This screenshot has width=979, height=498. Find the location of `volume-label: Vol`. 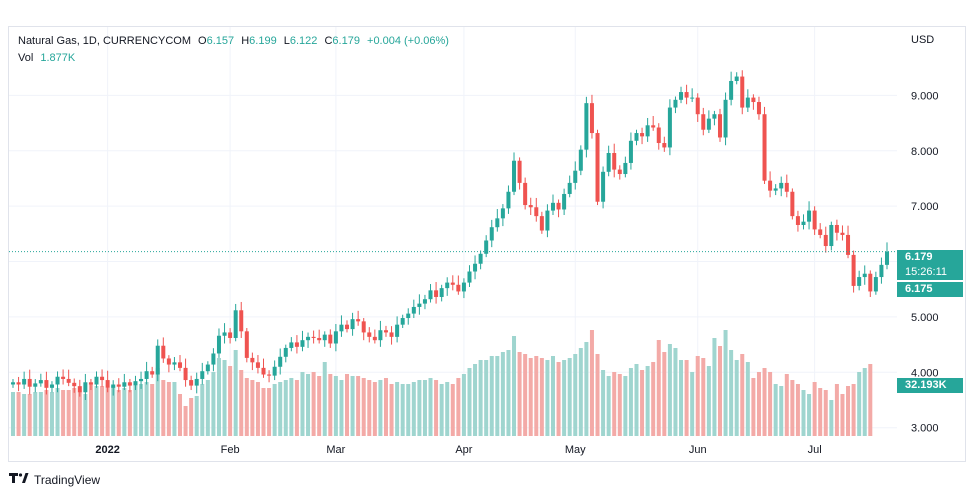

volume-label: Vol is located at coordinates (26, 58).